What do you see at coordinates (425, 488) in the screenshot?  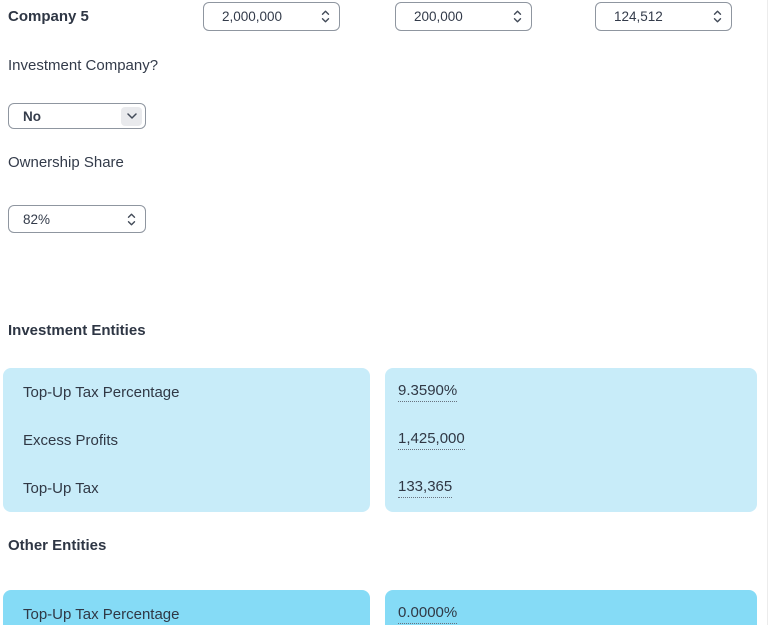 I see `cell-value: 133,365` at bounding box center [425, 488].